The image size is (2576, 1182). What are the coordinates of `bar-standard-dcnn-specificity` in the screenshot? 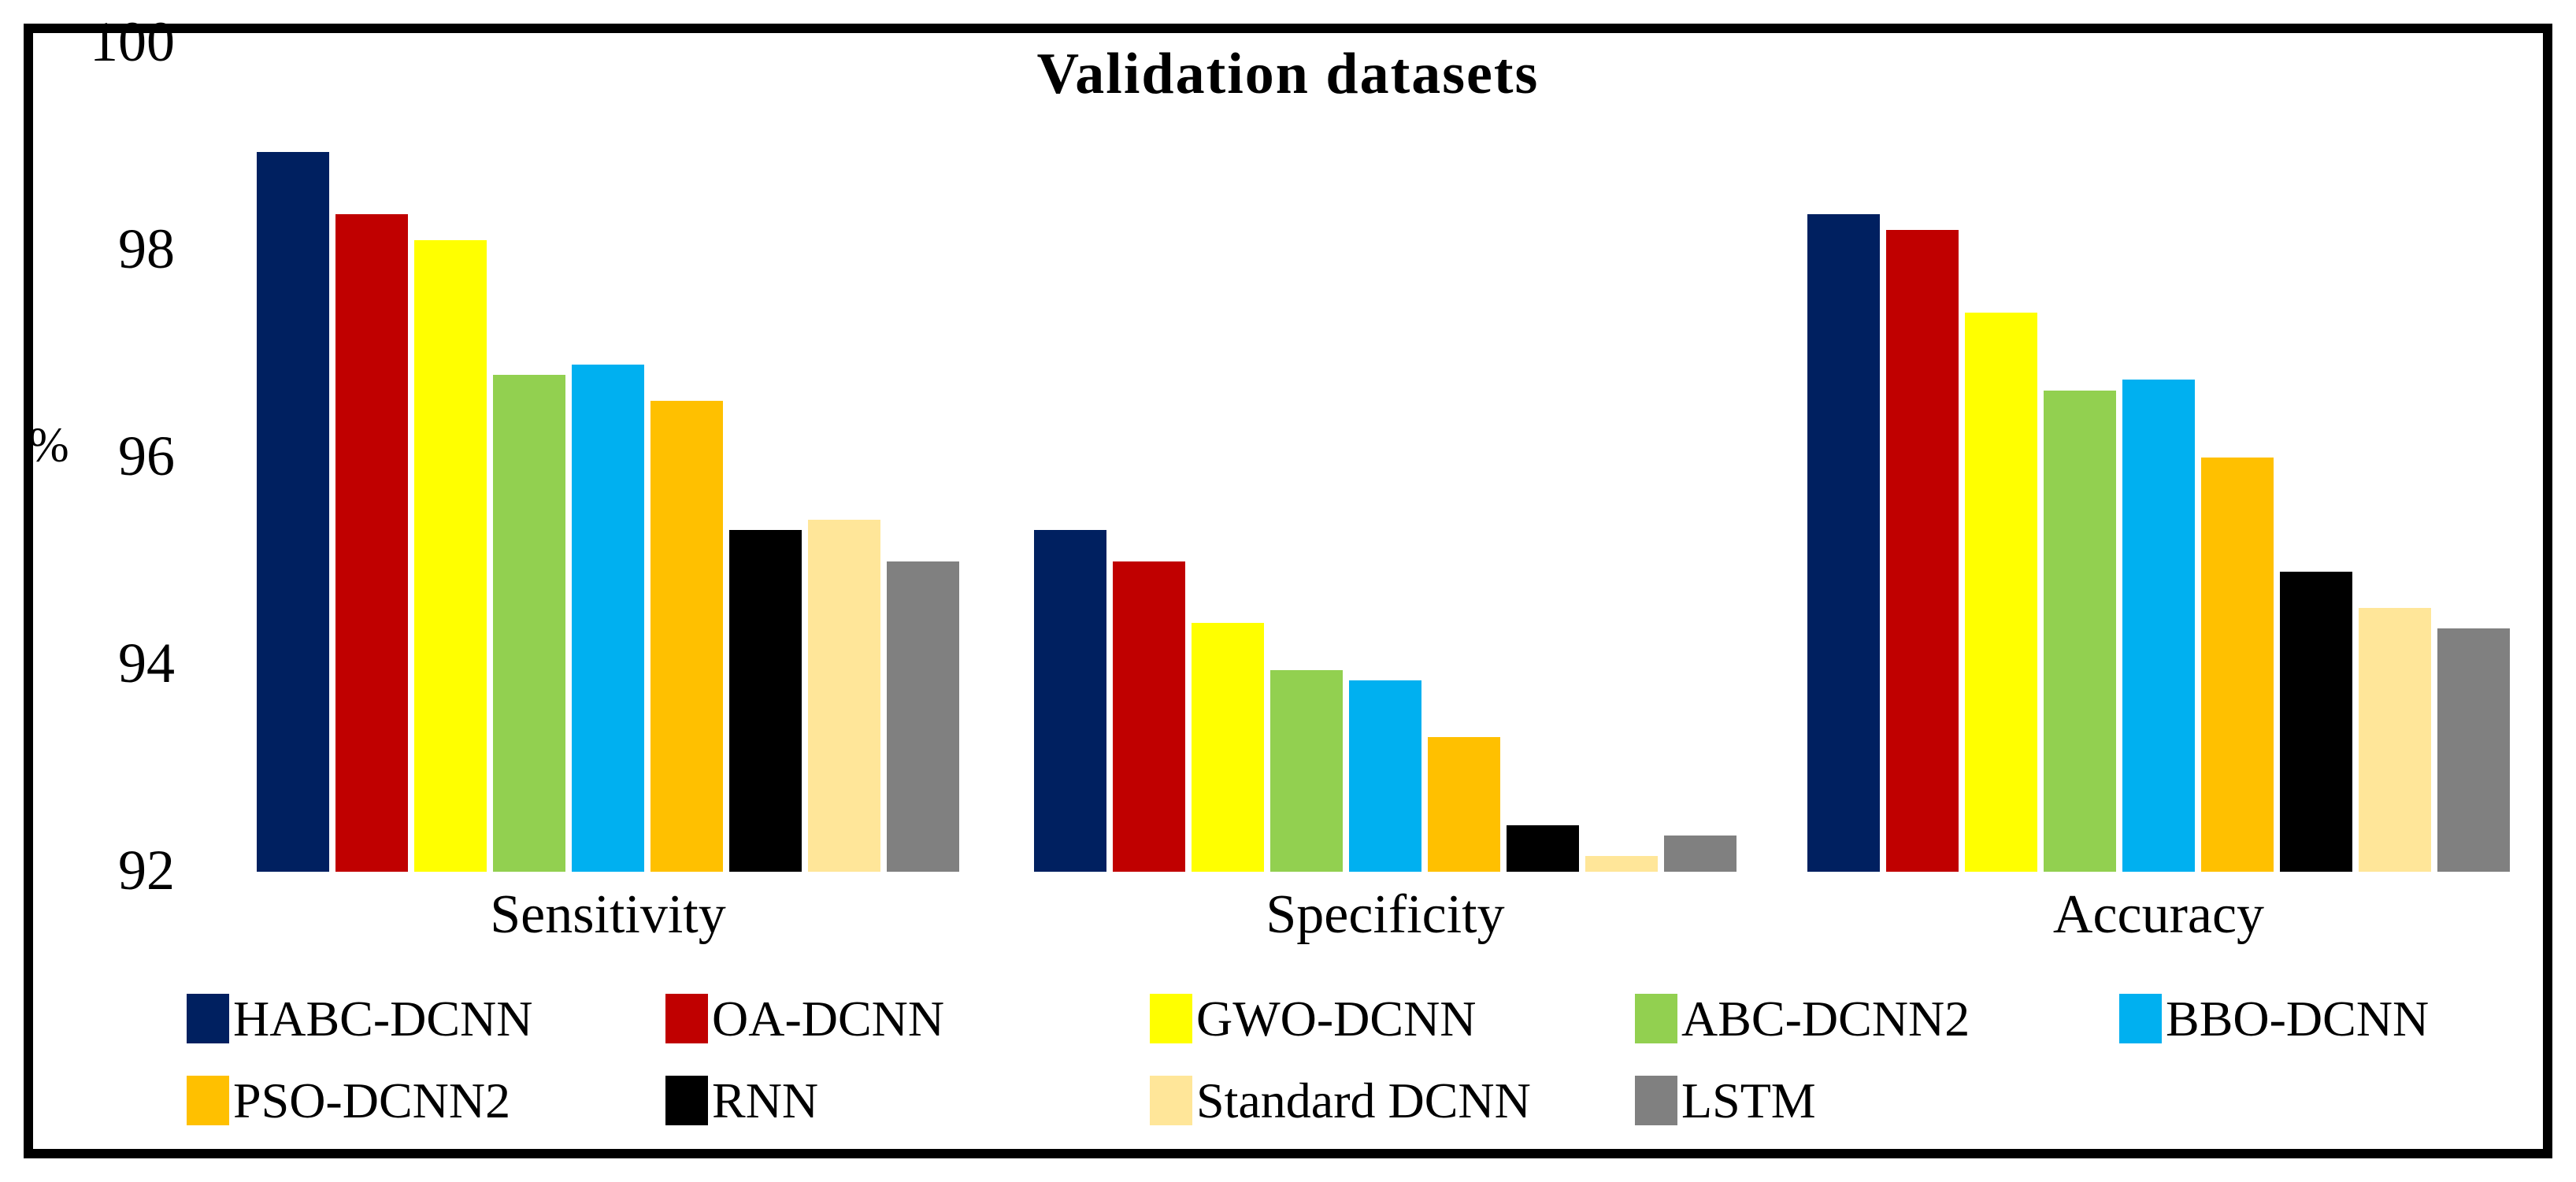 It's located at (1621, 864).